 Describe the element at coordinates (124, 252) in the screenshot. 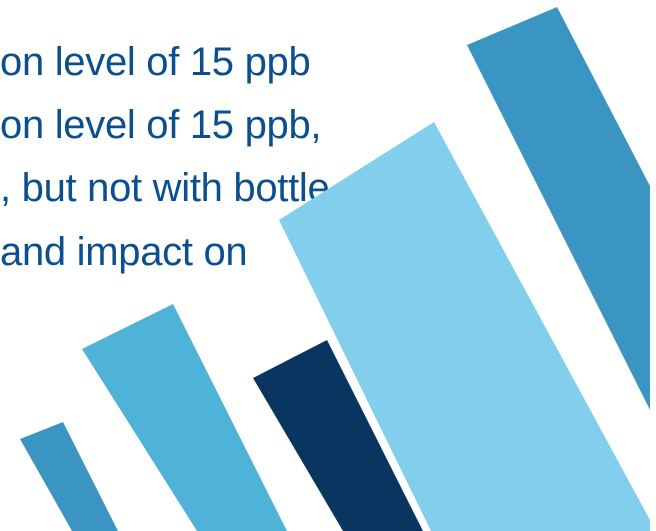

I see `text-line-4: and impact on` at that location.